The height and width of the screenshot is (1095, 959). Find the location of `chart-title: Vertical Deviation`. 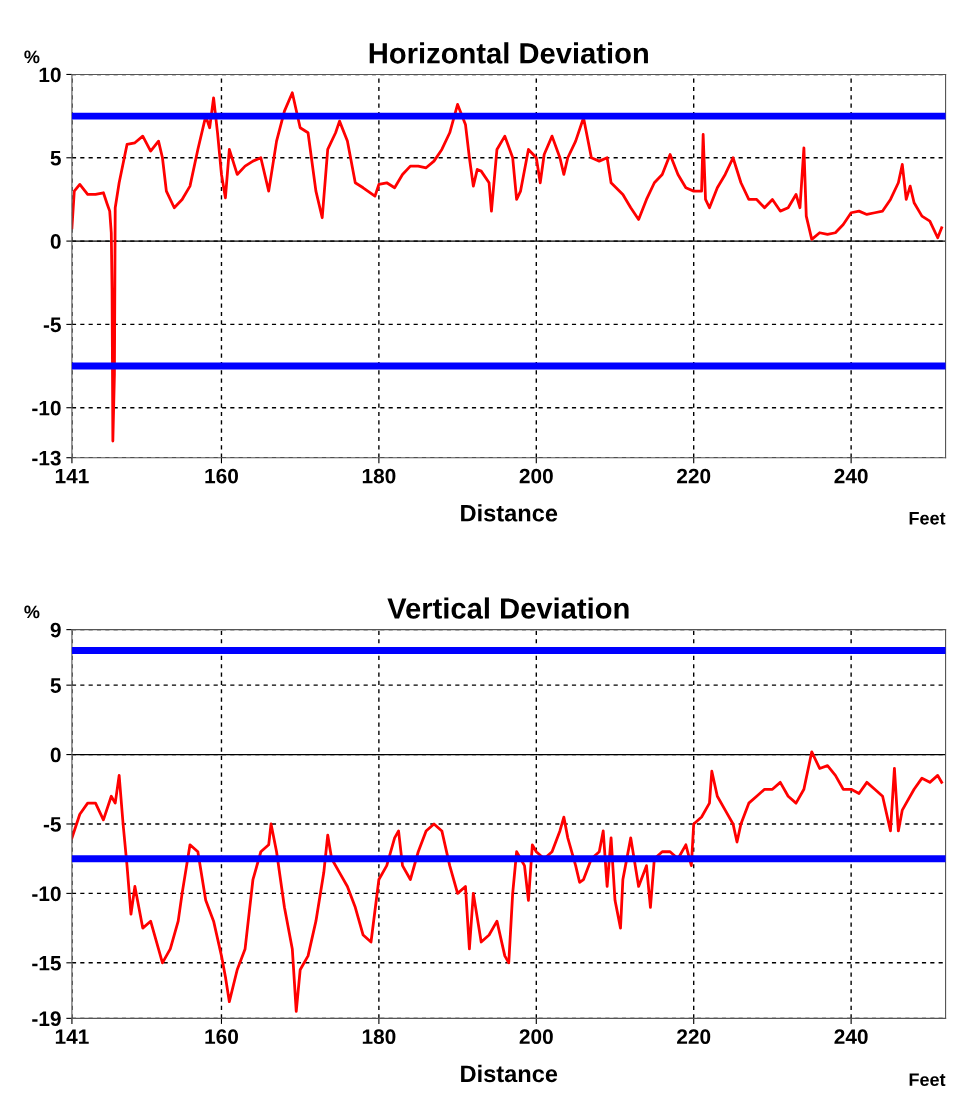

chart-title: Vertical Deviation is located at coordinates (508, 608).